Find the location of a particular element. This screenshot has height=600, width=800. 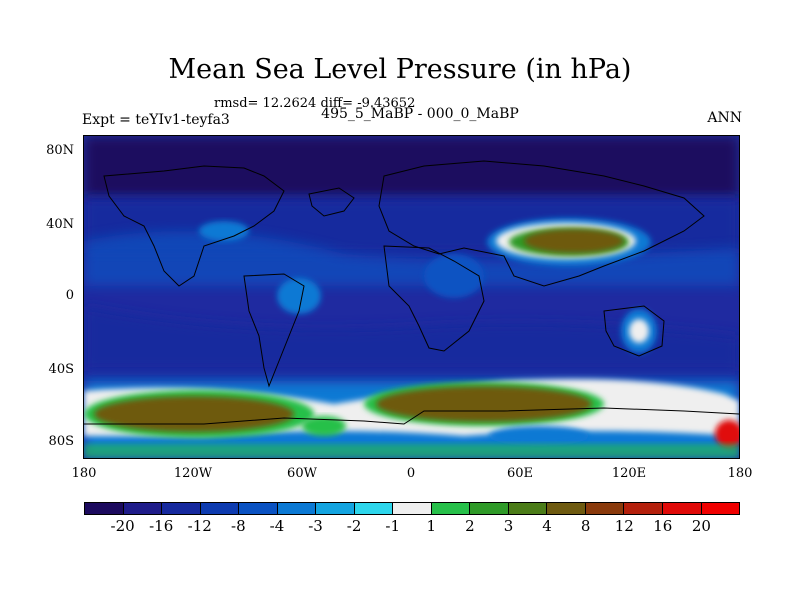

lon-label-0: 0 is located at coordinates (411, 473).